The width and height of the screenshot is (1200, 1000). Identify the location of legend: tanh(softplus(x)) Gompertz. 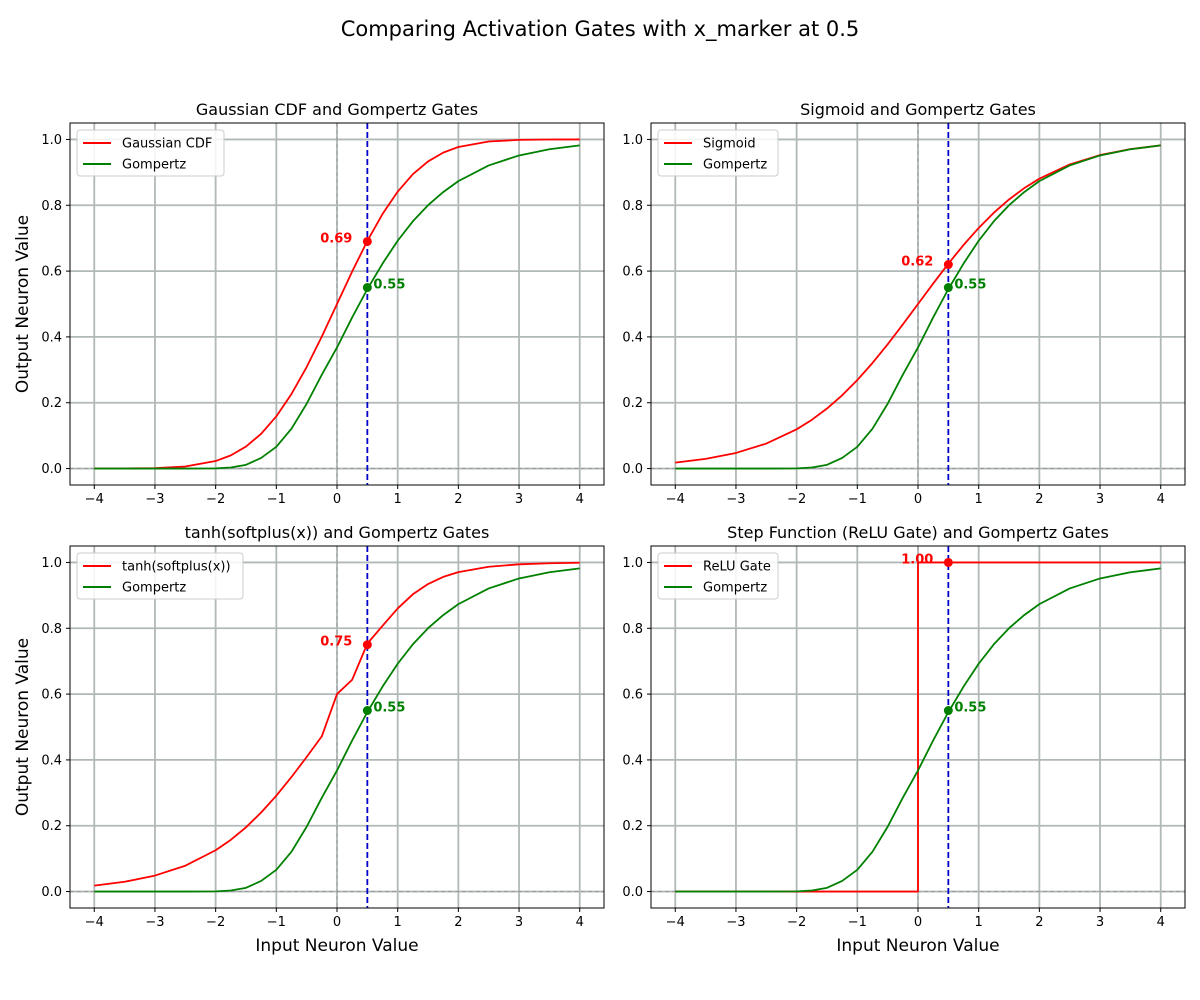
(160, 576).